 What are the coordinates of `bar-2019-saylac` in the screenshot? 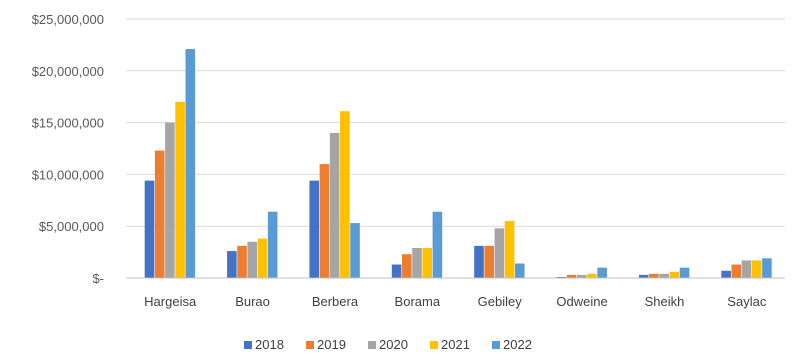 It's located at (736, 271).